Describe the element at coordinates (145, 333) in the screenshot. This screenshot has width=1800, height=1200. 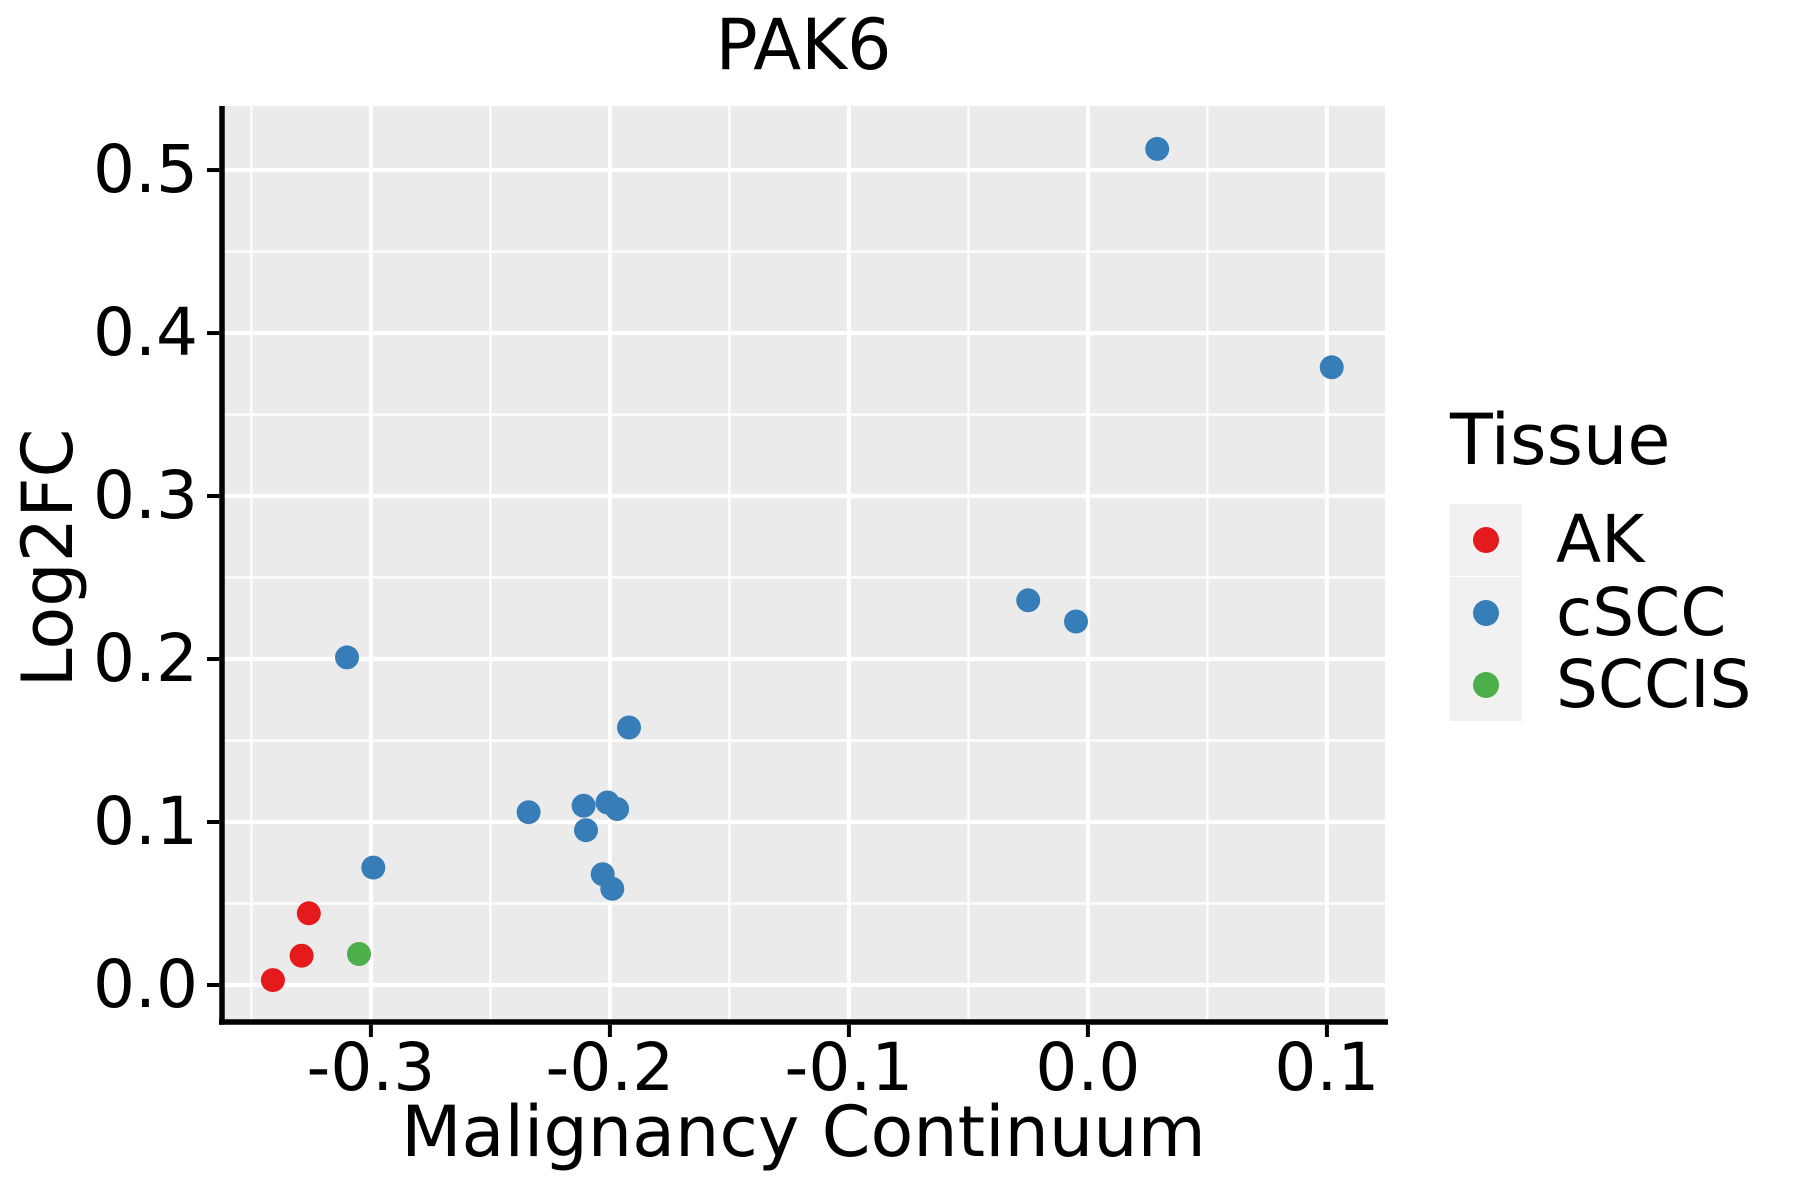
I see `y-tick-label-4: 0.4` at that location.